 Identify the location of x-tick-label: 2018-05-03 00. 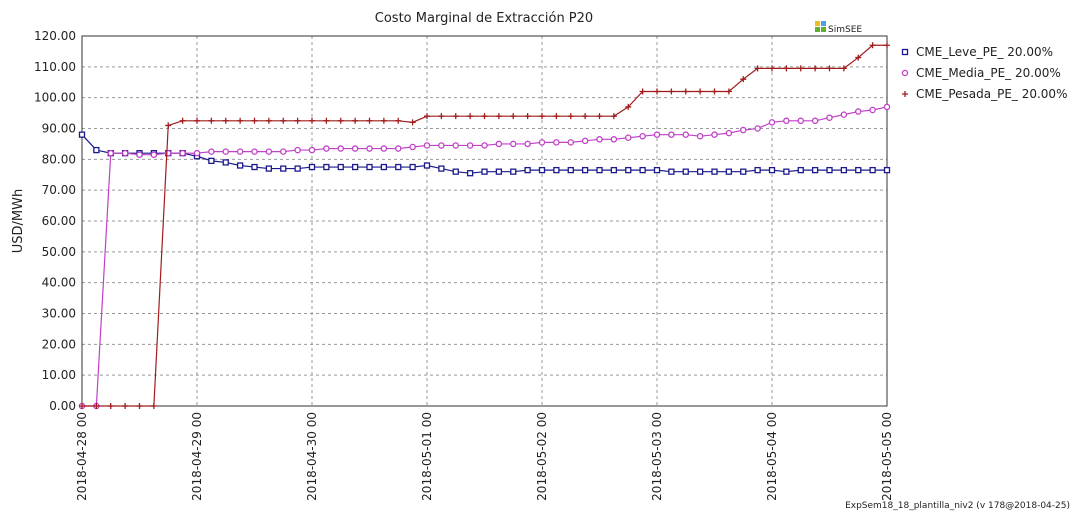
(657, 456).